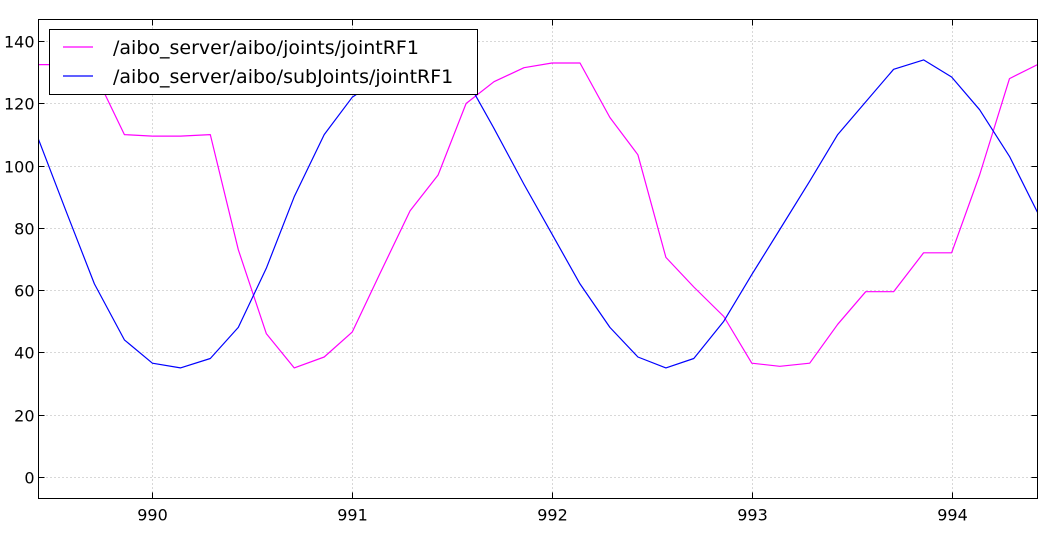 The height and width of the screenshot is (552, 1052). I want to click on x-tick-label: 993, so click(752, 515).